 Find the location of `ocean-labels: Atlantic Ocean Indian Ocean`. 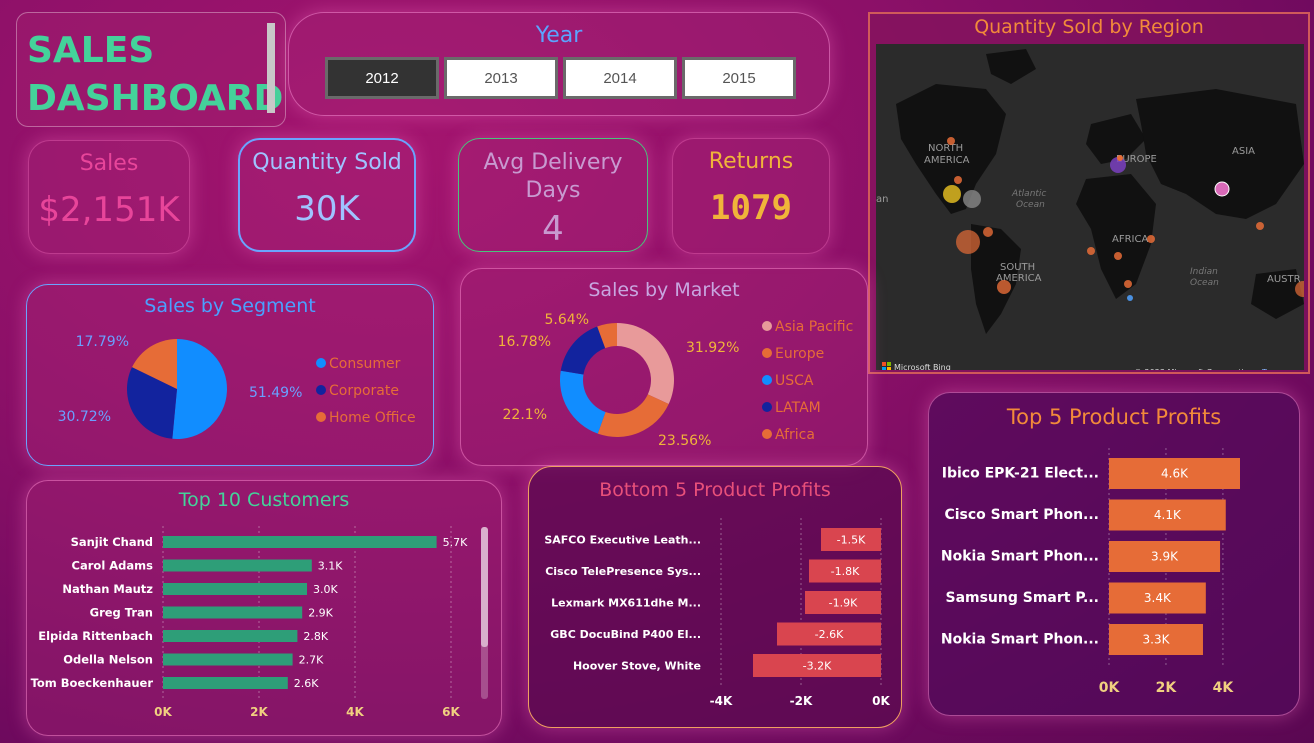

ocean-labels: Atlantic Ocean Indian Ocean is located at coordinates (1115, 238).